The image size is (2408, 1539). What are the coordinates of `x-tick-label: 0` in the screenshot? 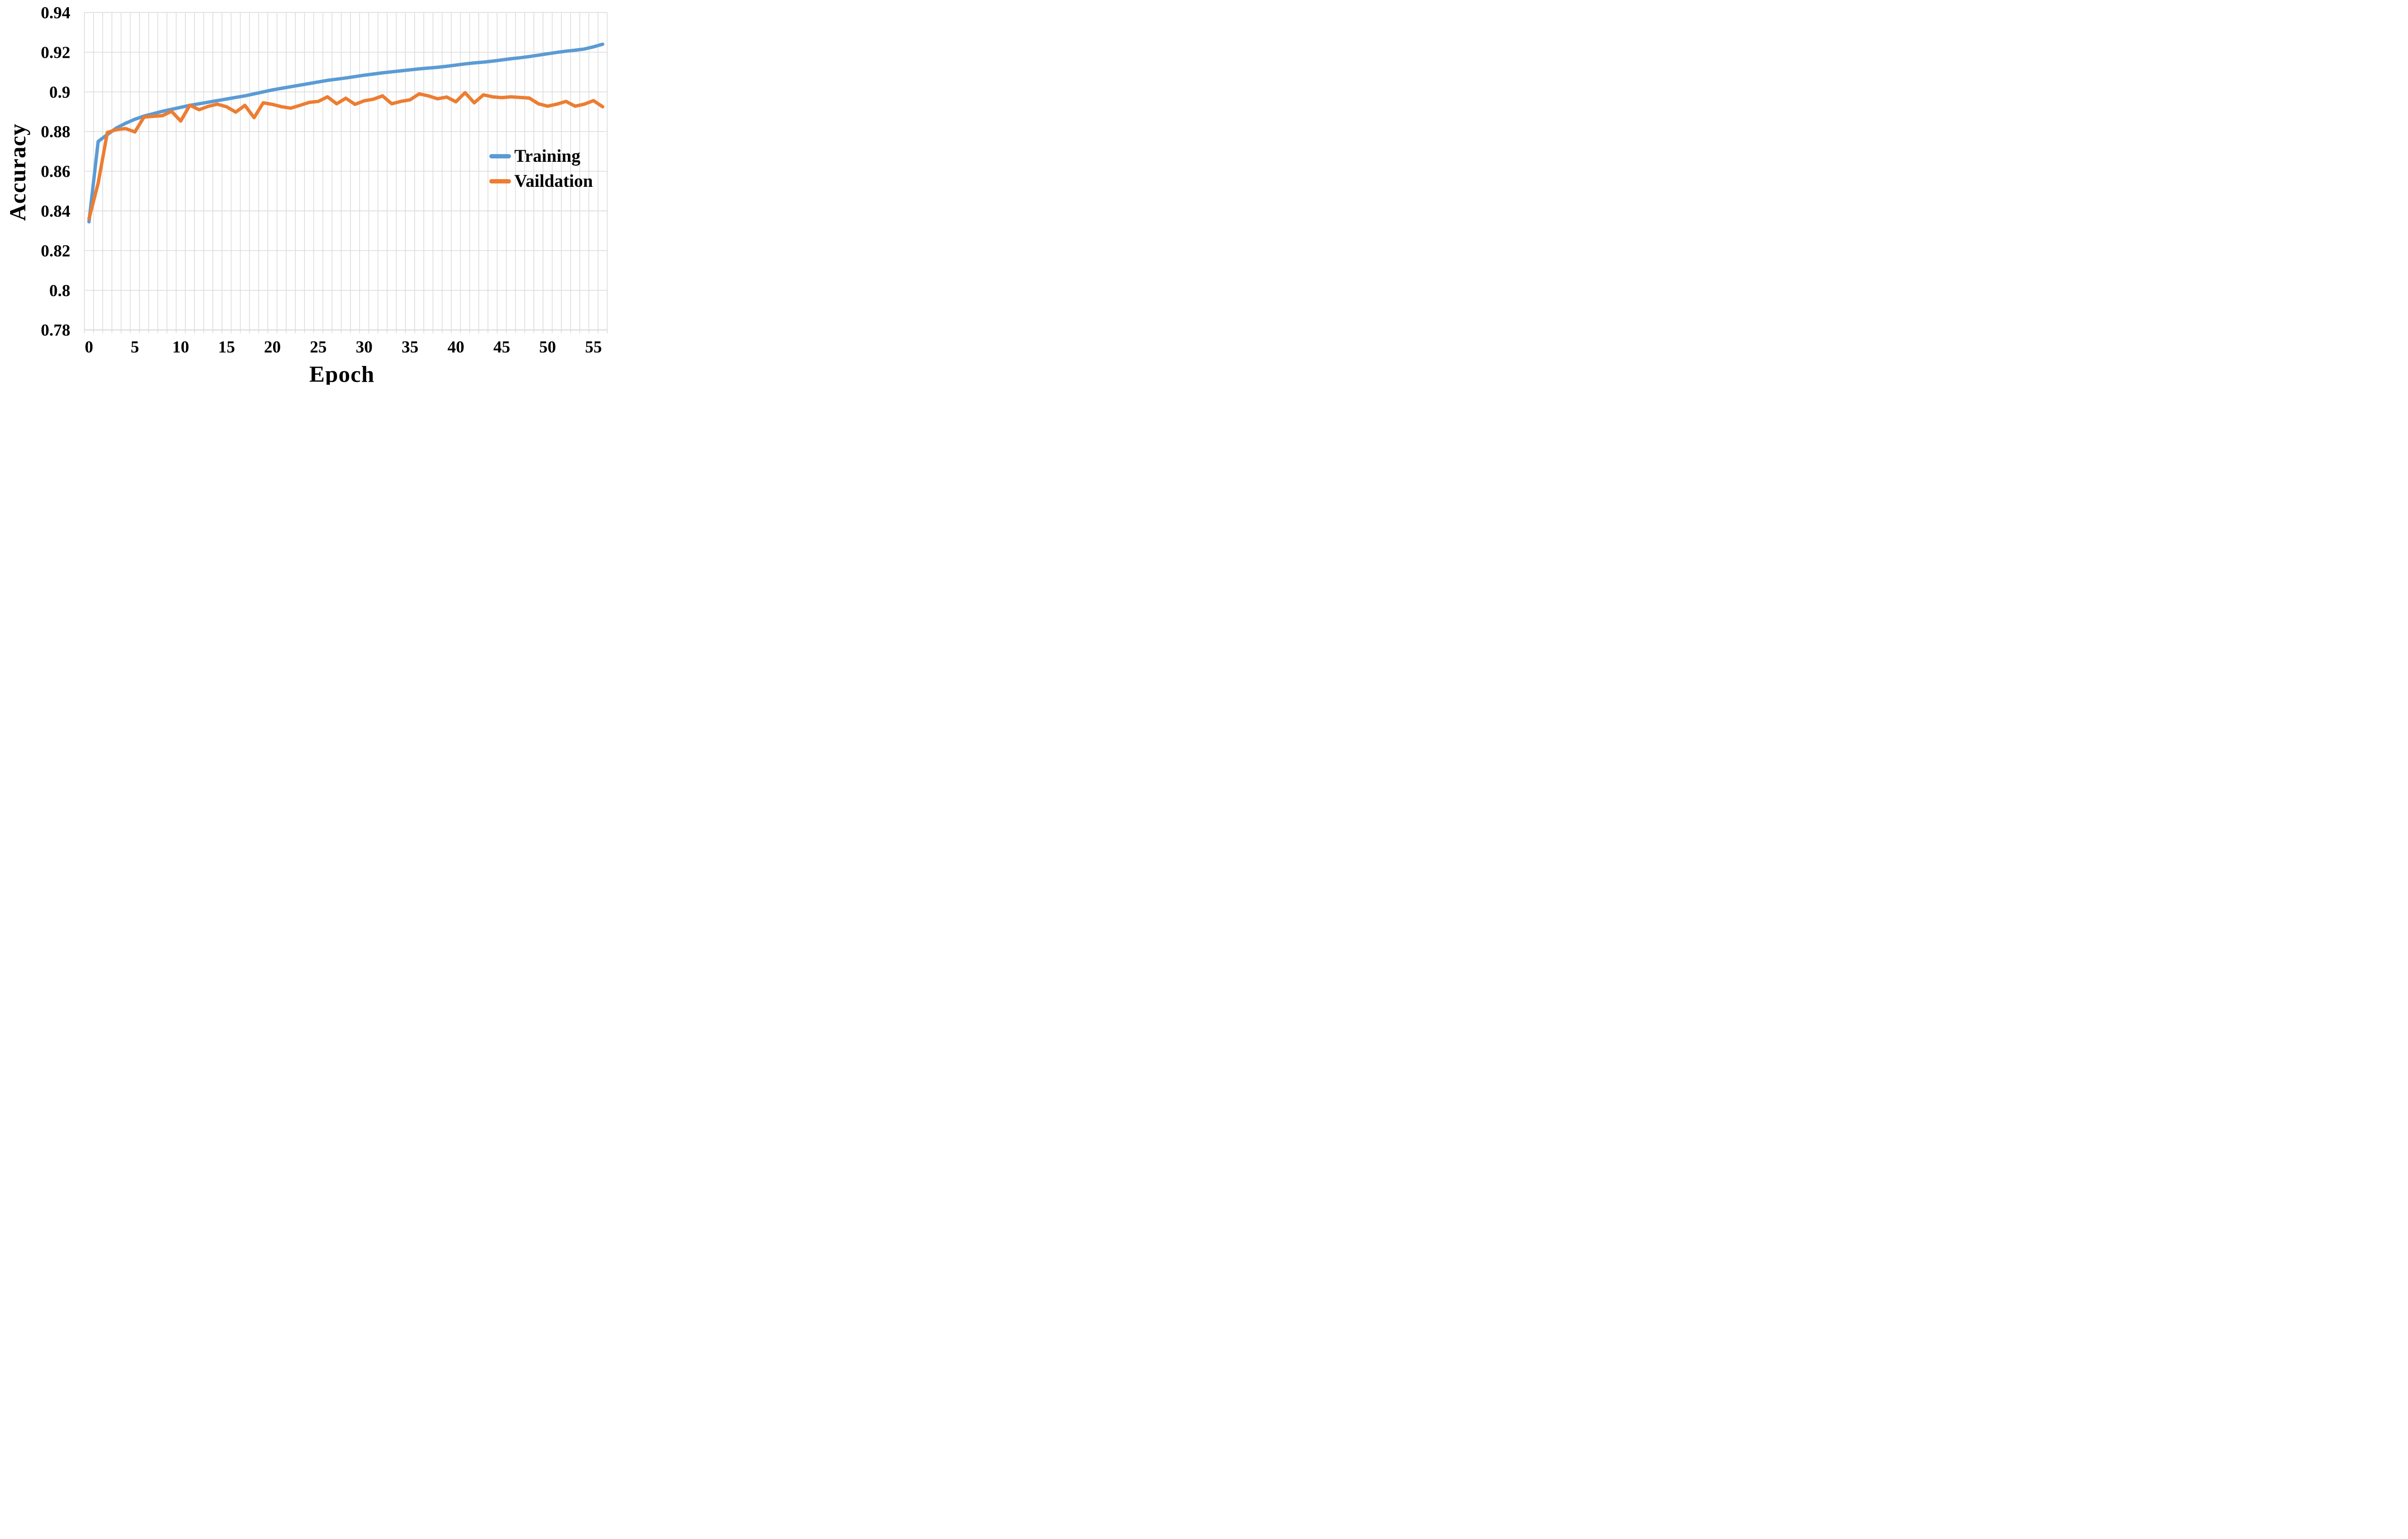 It's located at (89, 347).